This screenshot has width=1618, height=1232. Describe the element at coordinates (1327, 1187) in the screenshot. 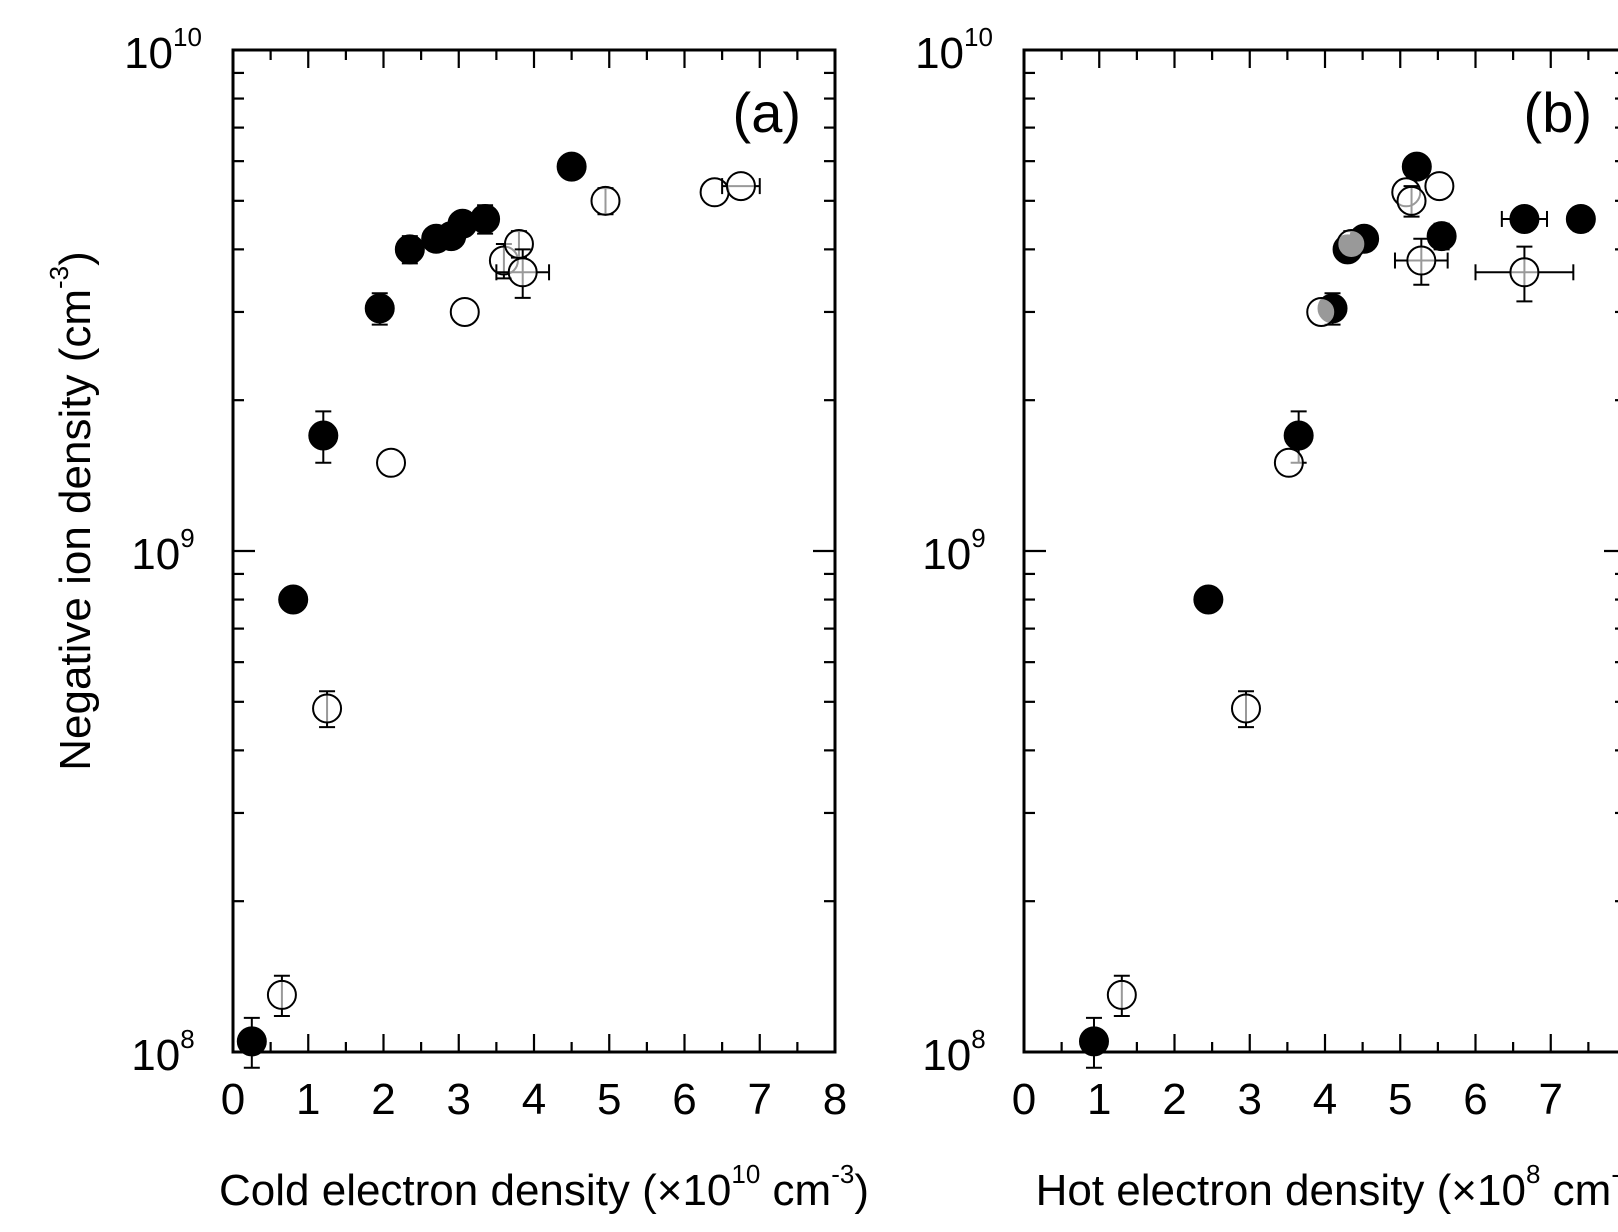

I see `x-axis-label: Hot electron density (×108 cm-3` at that location.